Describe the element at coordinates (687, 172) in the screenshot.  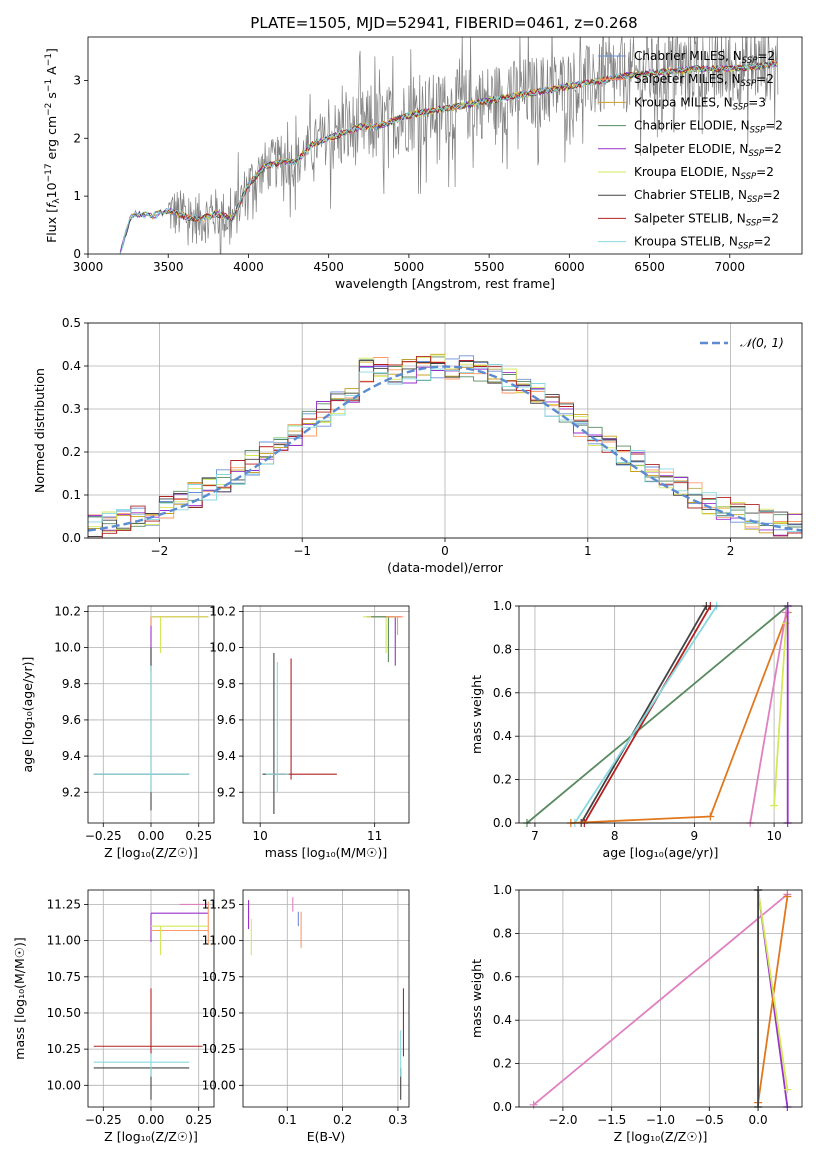
I see `legend-name: Kroupa ELODIE, N` at that location.